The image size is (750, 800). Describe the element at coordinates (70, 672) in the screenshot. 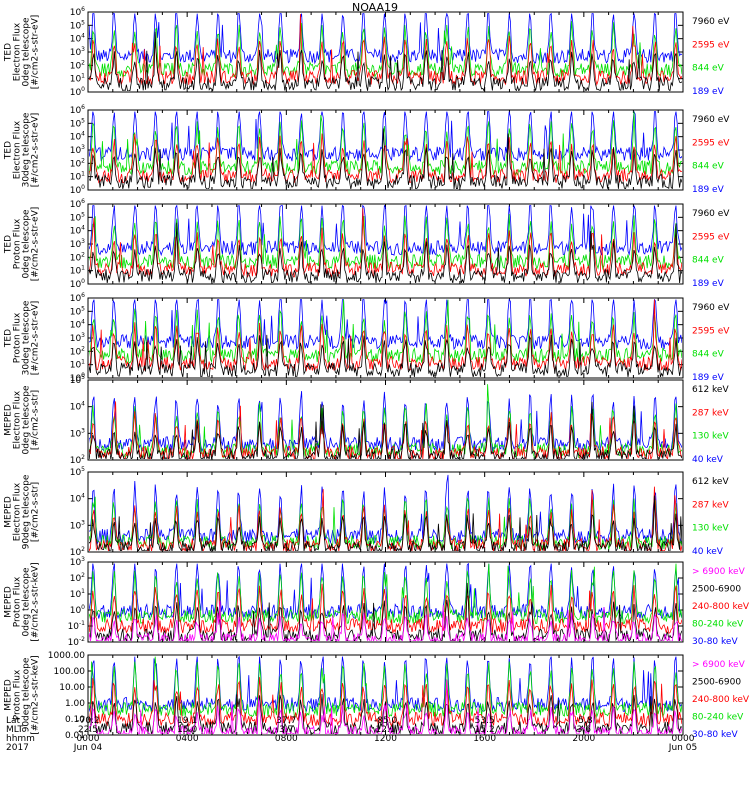

I see `y-tick-label: 100.00` at that location.